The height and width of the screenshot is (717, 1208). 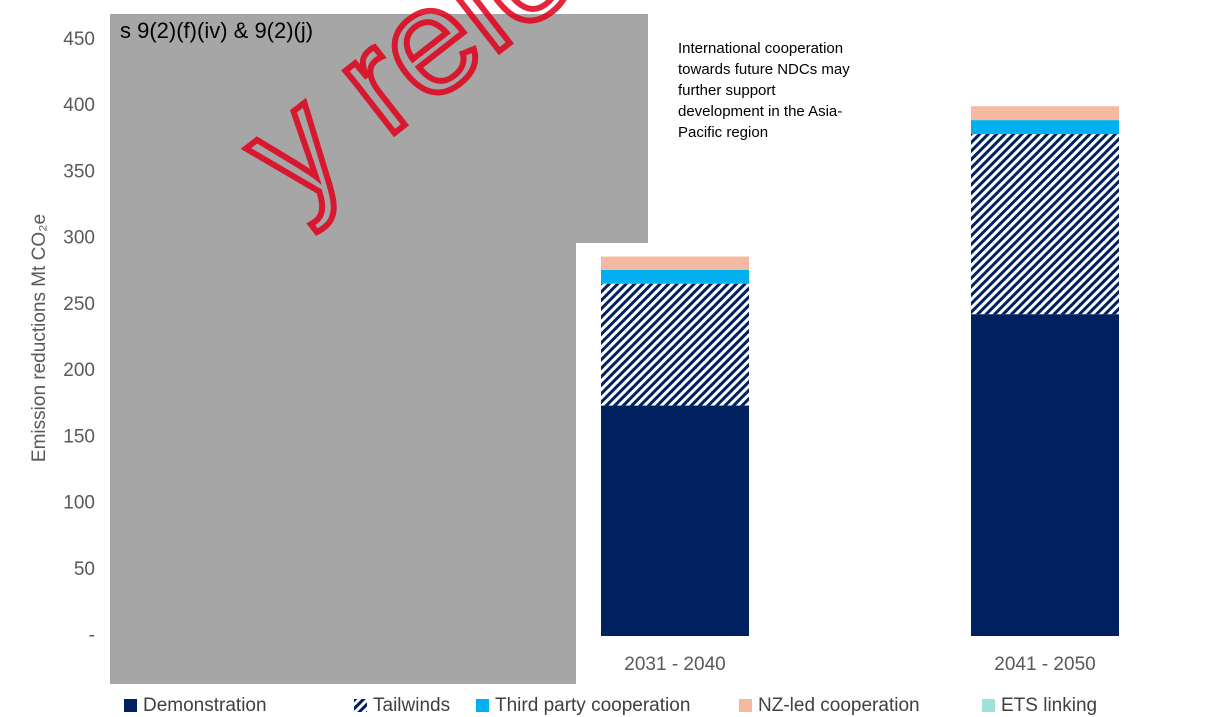 What do you see at coordinates (205, 705) in the screenshot?
I see `legend-label: Demonstration` at bounding box center [205, 705].